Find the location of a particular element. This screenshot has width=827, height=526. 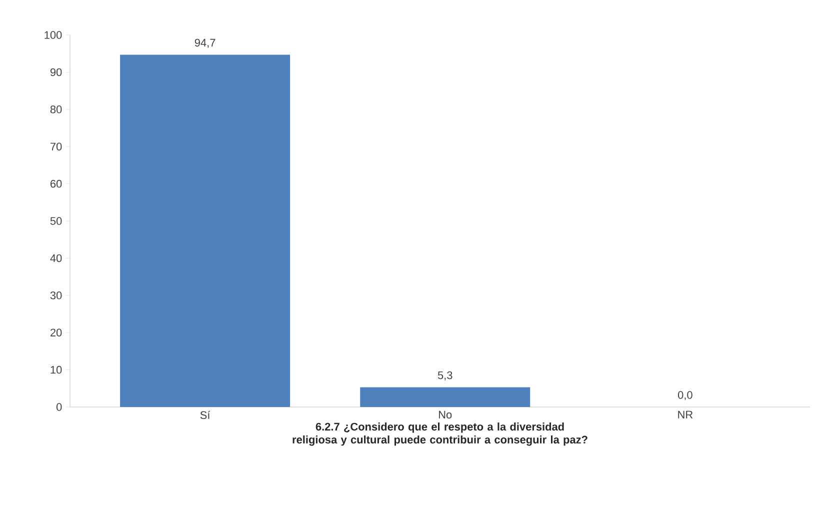

y-tick-label: 50 is located at coordinates (56, 221).